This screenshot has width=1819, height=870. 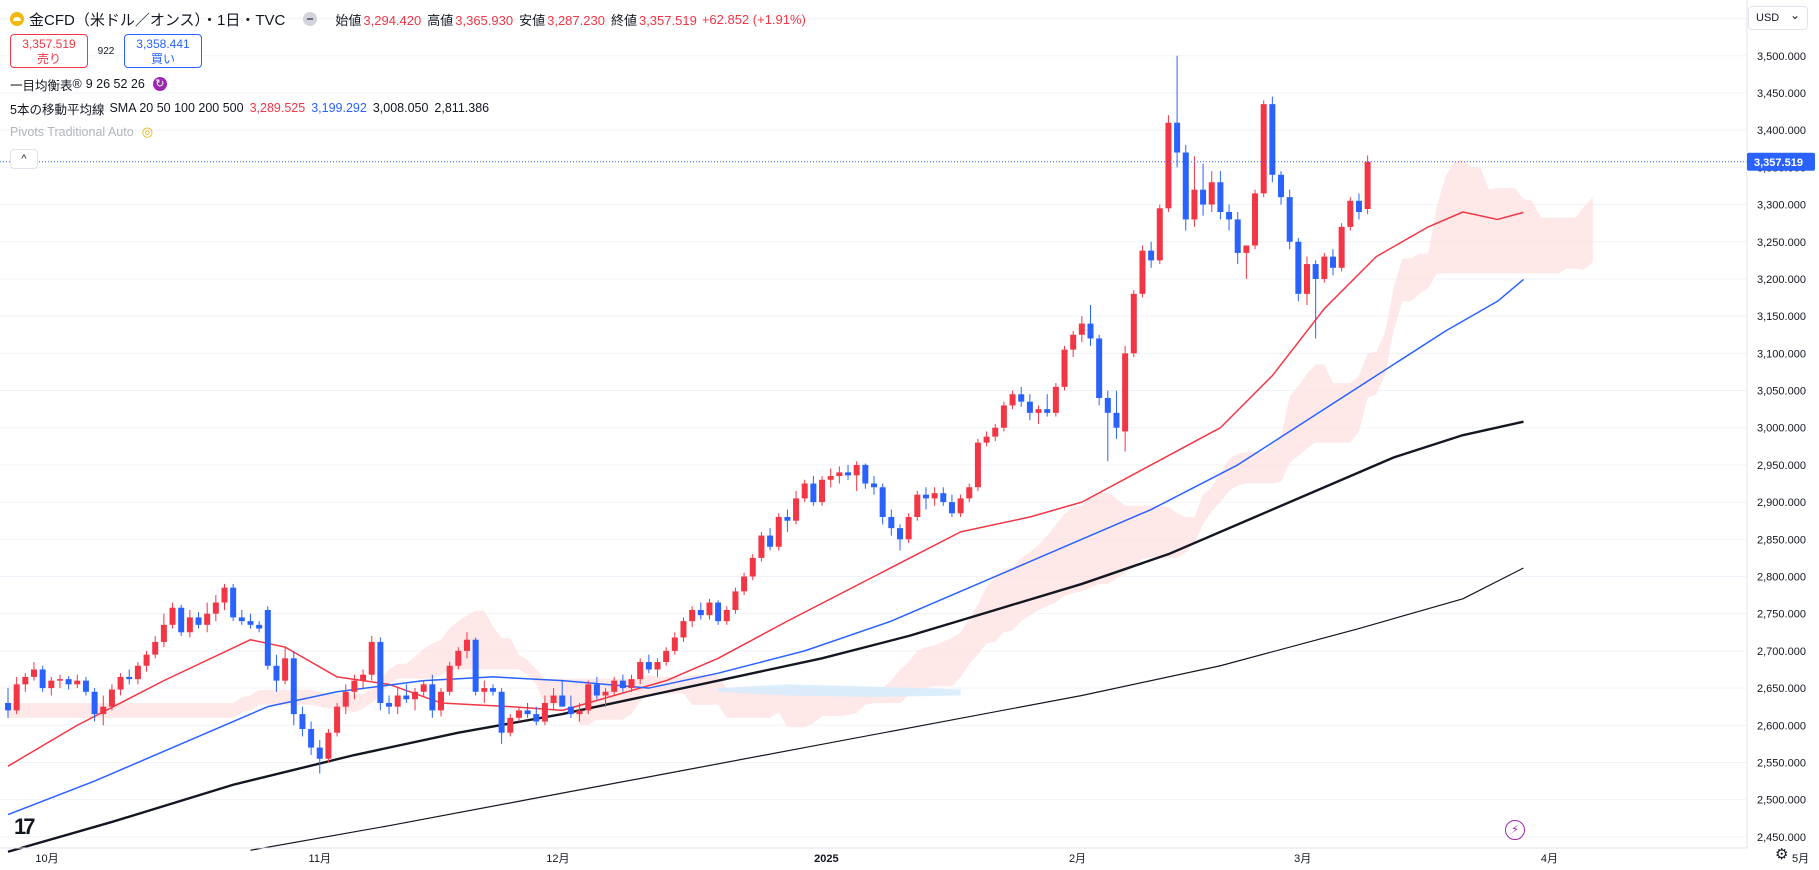 I want to click on price-tick-label: 2,750.000, so click(x=1781, y=615).